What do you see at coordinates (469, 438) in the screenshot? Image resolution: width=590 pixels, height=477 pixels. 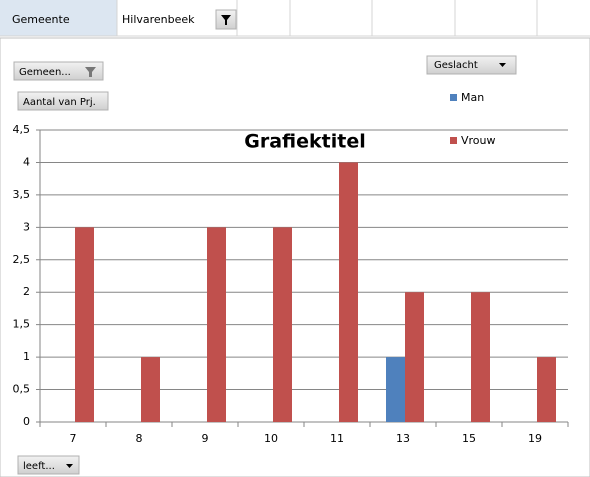 I see `x-tick-label: 15` at bounding box center [469, 438].